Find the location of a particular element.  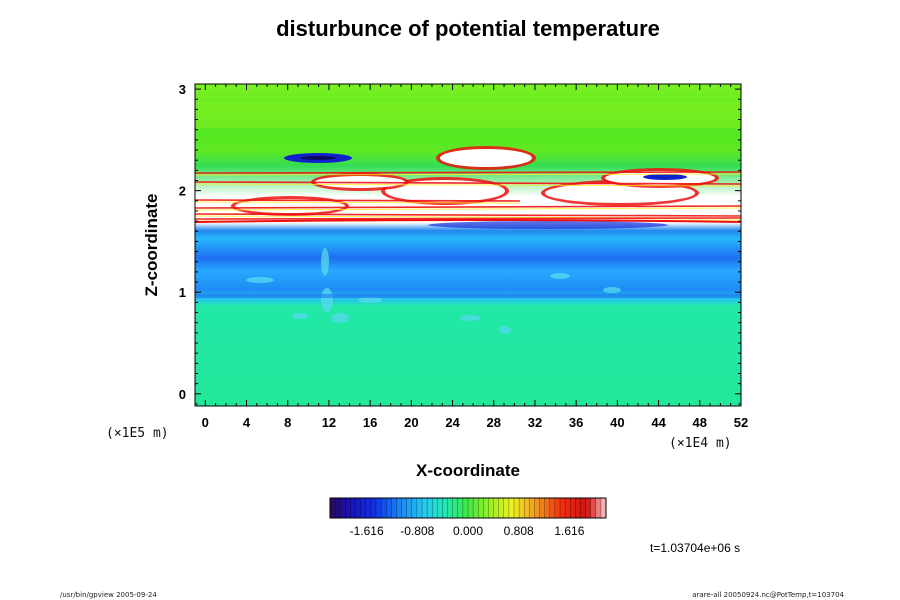

y-tick-label: 0 is located at coordinates (182, 394).